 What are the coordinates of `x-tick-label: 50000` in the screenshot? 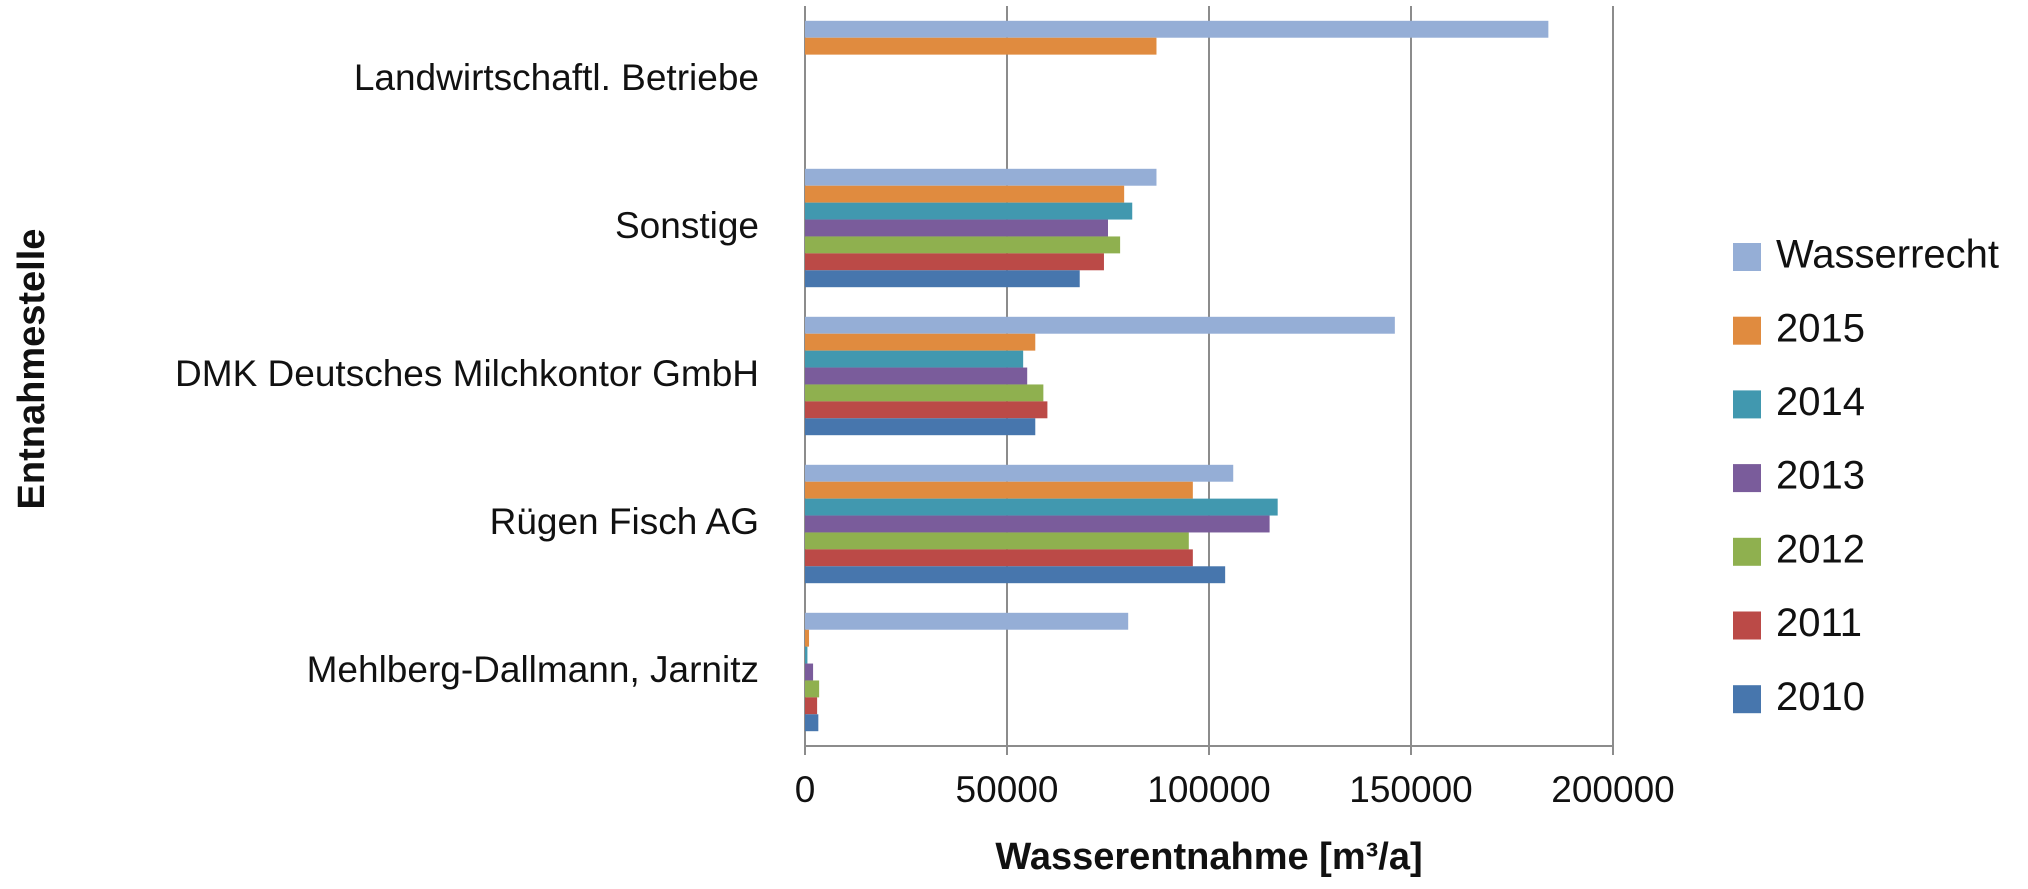 It's located at (1007, 789).